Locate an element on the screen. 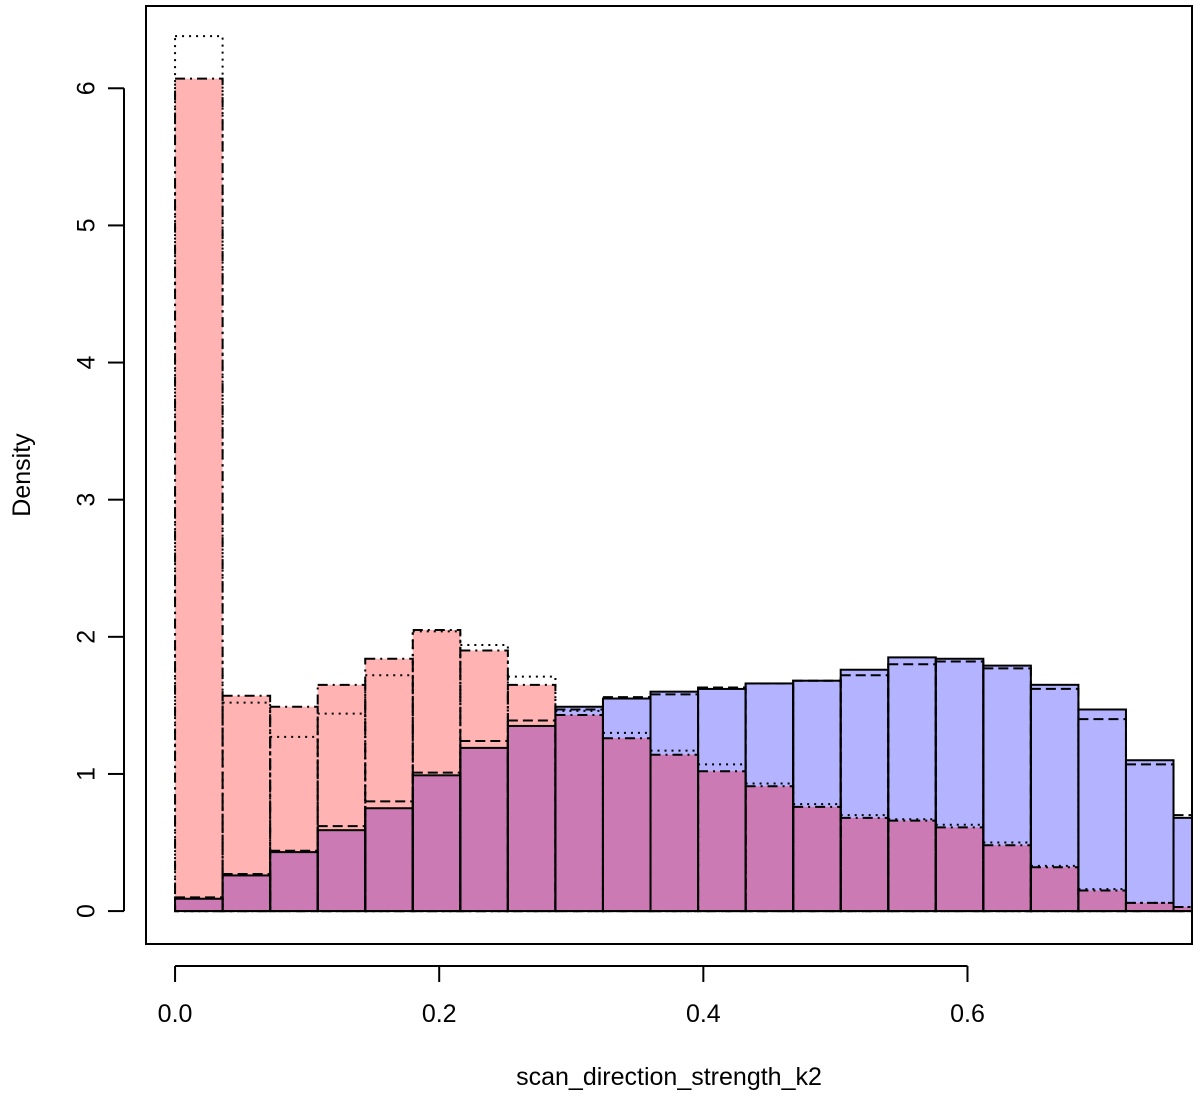 This screenshot has width=1200, height=1102. y-axis-label: Density is located at coordinates (22, 475).